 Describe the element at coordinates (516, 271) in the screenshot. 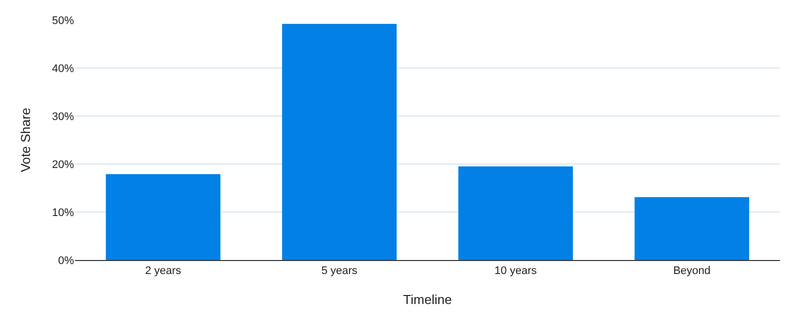

I see `x-tick-label: 10 years` at that location.